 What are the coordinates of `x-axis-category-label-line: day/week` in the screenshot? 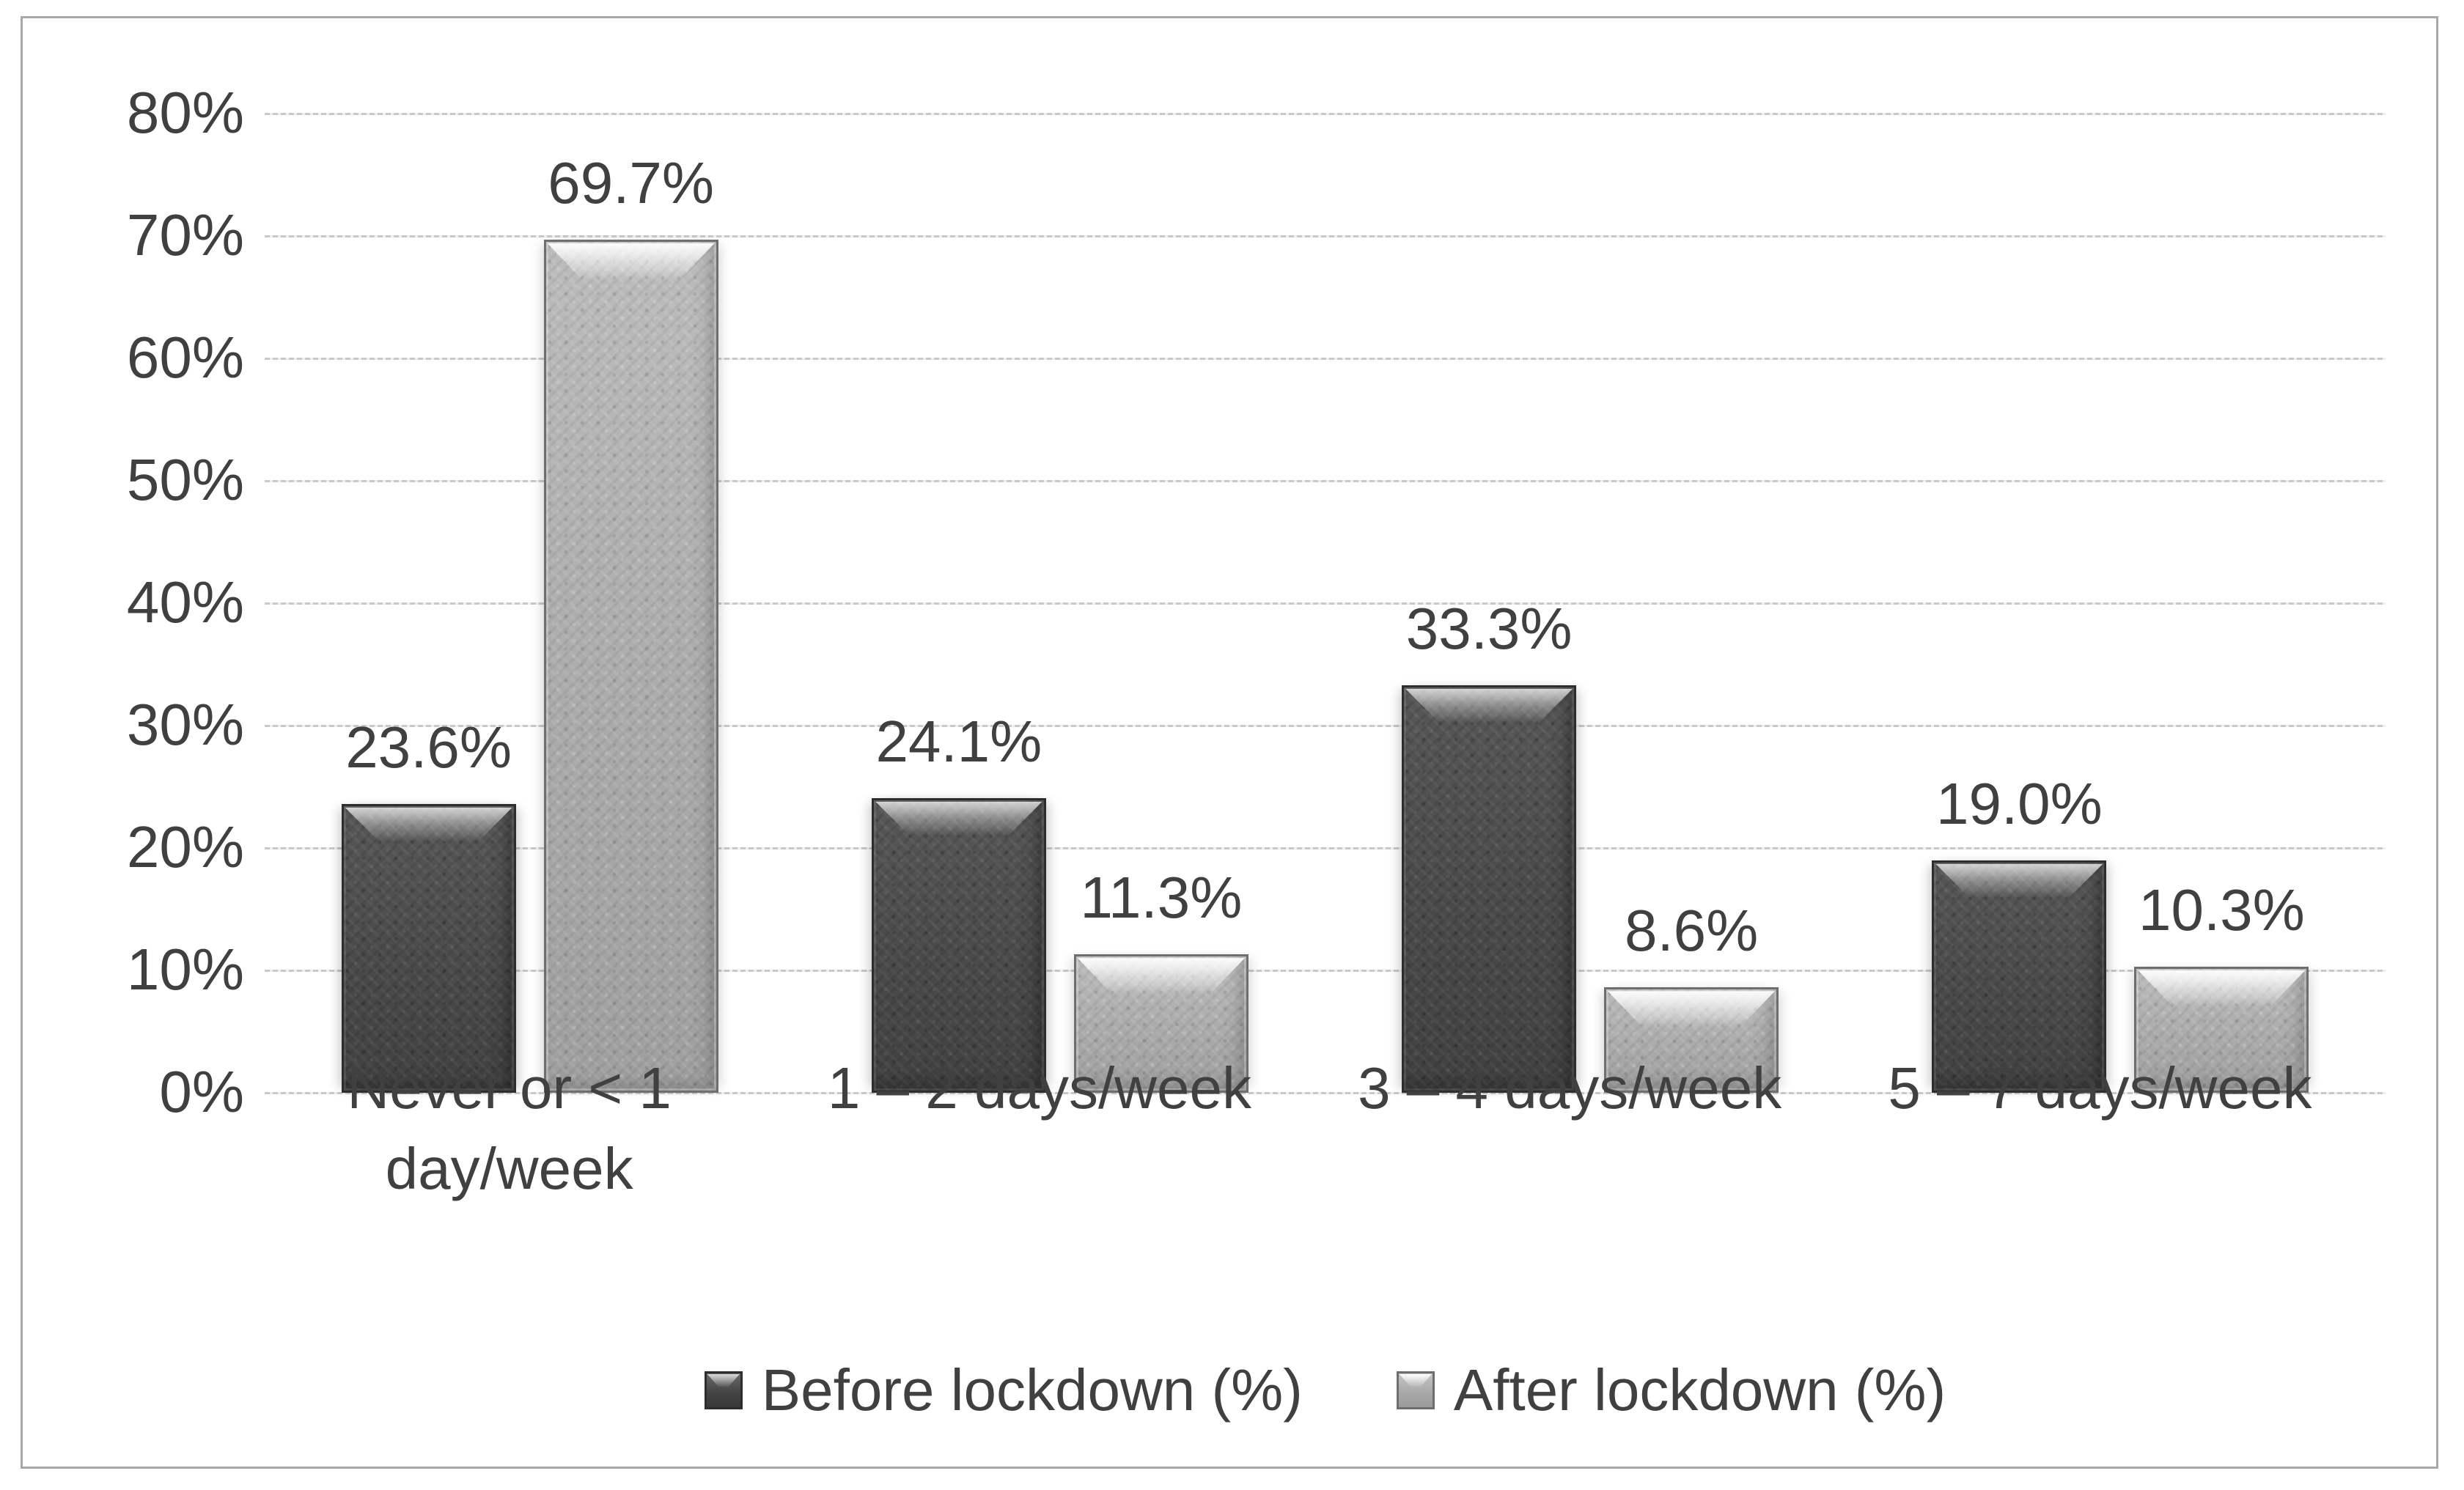 It's located at (509, 1168).